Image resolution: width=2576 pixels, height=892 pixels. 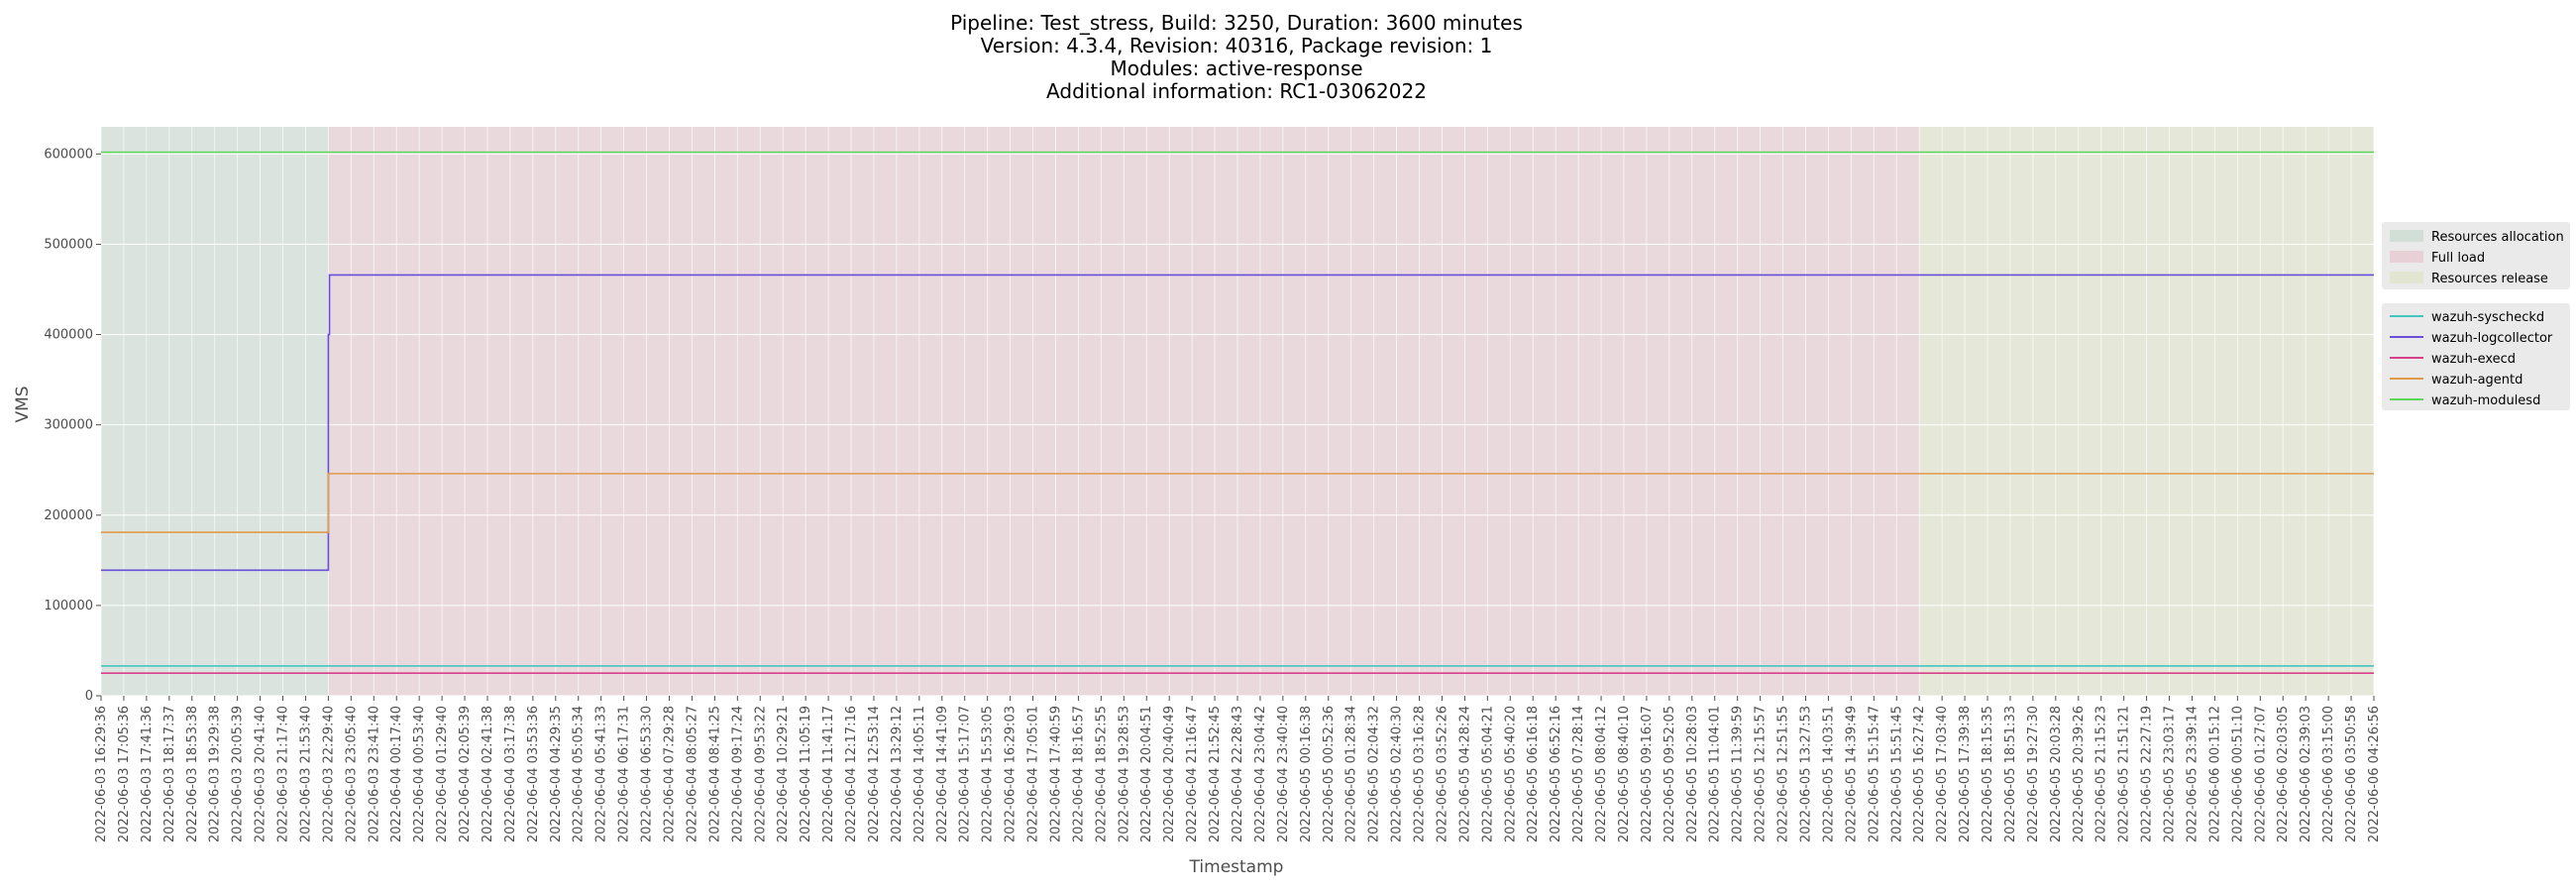 I want to click on legend-series-frame, so click(x=2476, y=356).